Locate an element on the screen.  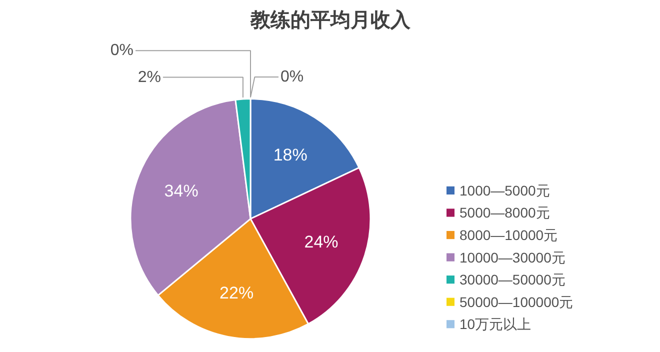
legend-label: 10000—30000元 is located at coordinates (513, 257).